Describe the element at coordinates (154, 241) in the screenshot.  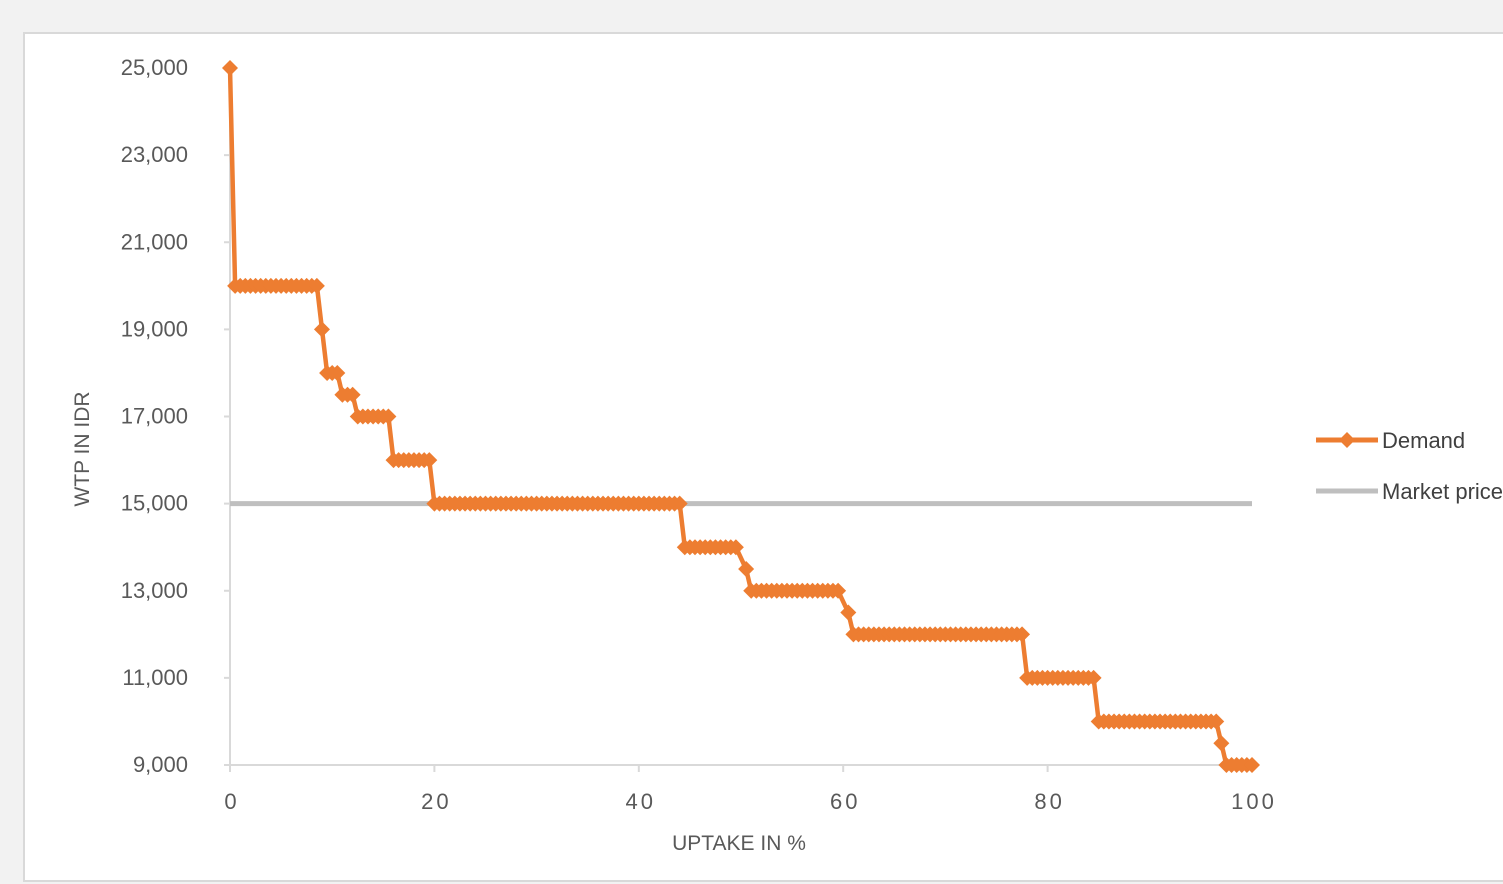
I see `y-tick-label: 21,000` at that location.